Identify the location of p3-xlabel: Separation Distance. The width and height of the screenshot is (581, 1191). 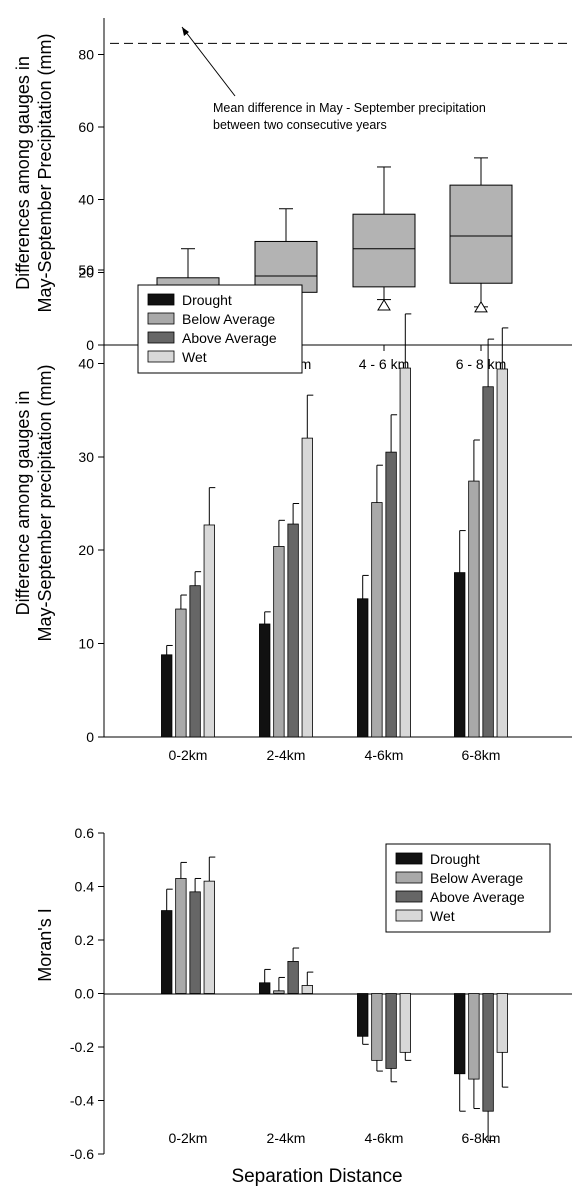
(316, 1176).